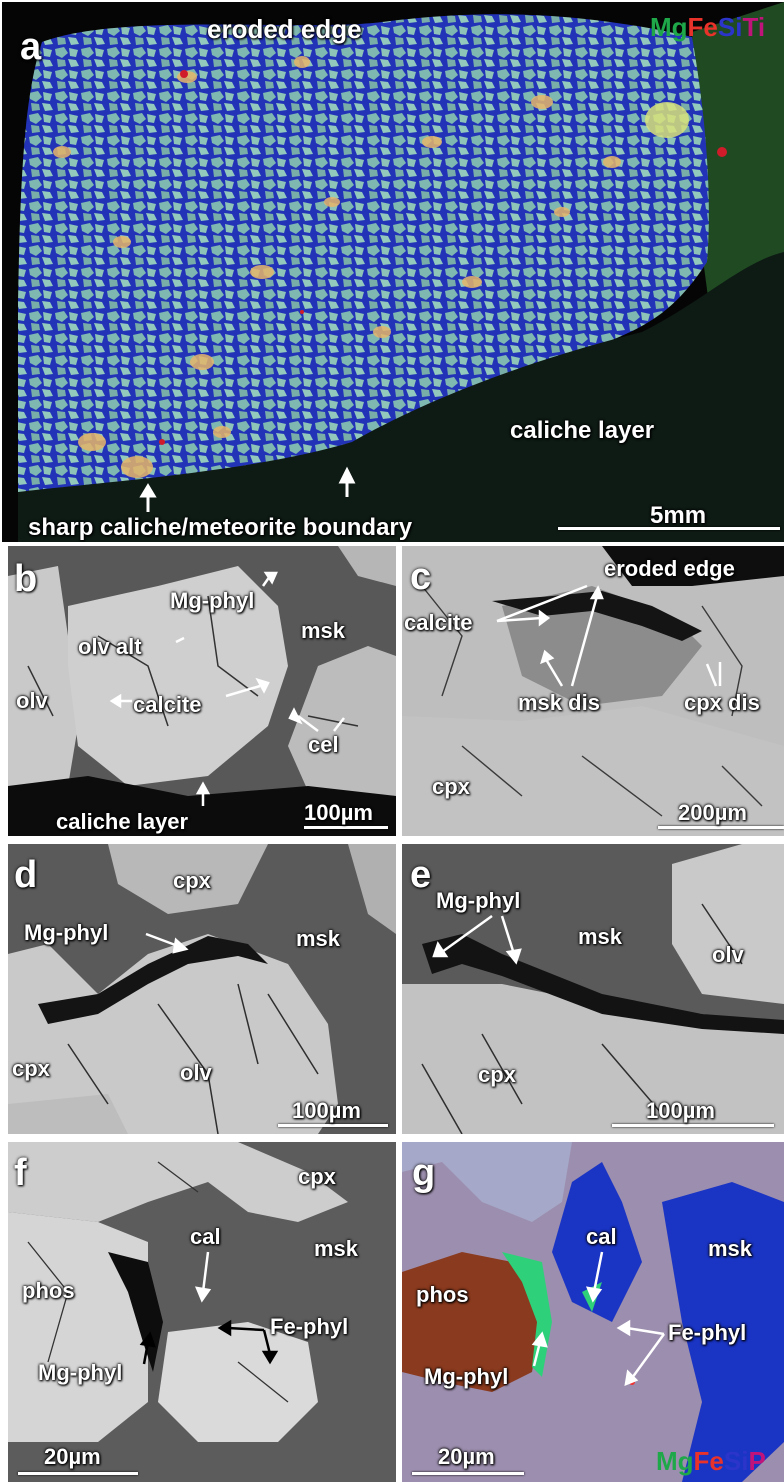 This screenshot has height=1482, width=784. Describe the element at coordinates (31, 47) in the screenshot. I see `panel-a-letter: a` at that location.